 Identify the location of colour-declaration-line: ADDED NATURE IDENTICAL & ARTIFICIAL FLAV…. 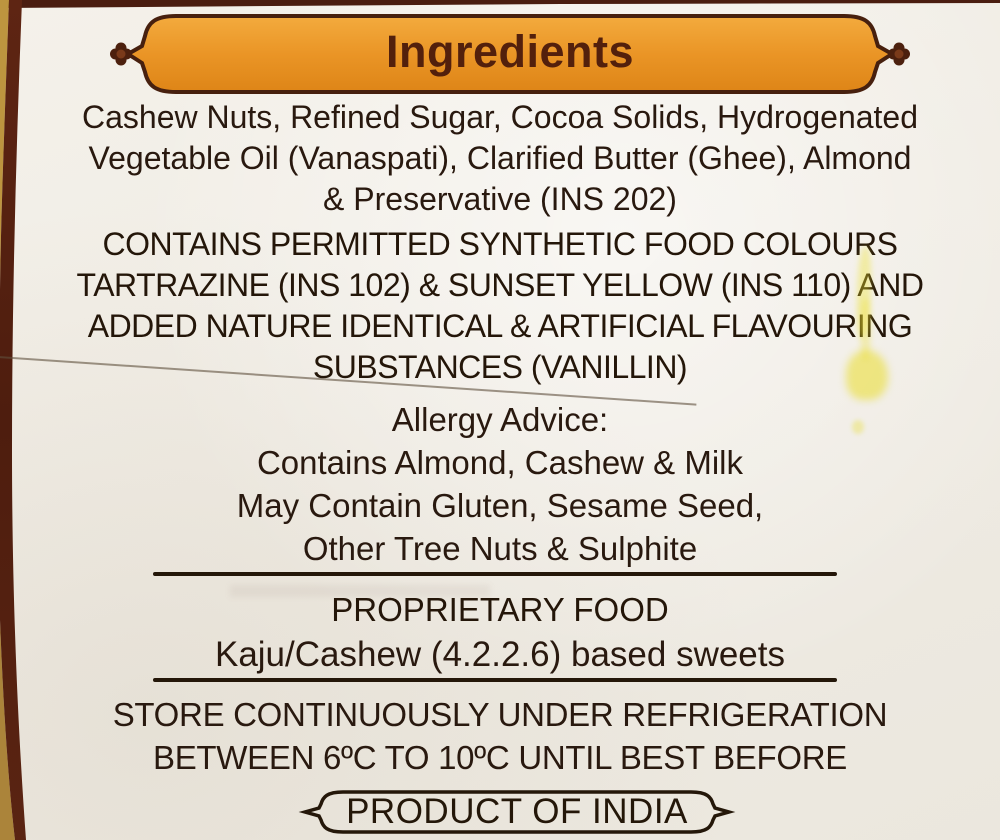
(500, 326).